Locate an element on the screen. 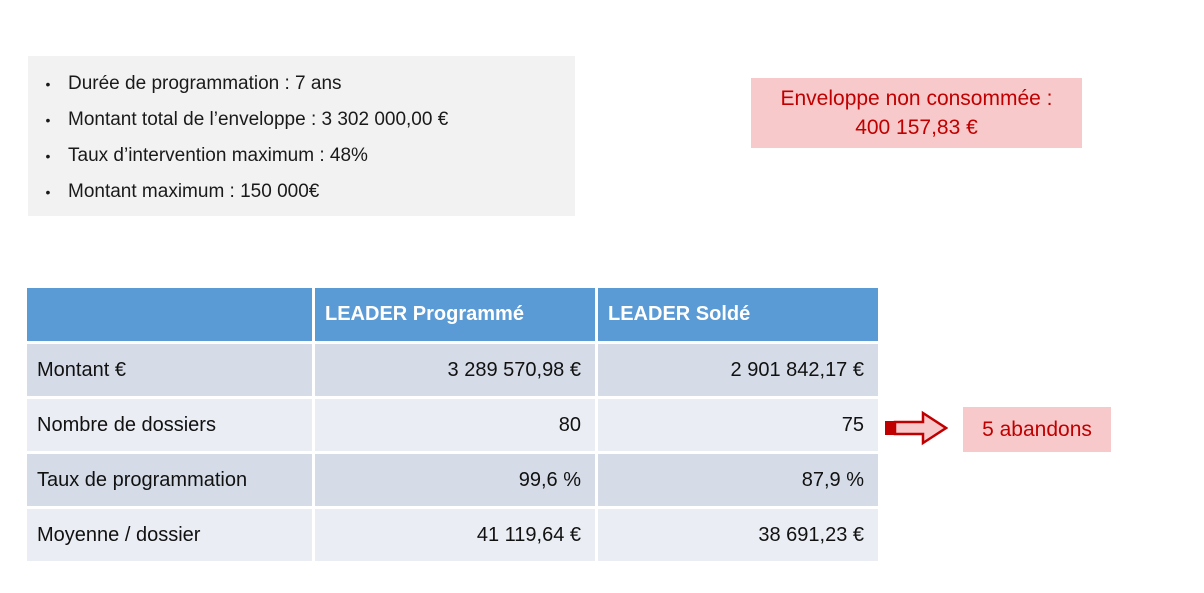  table-header-empty is located at coordinates (169, 314).